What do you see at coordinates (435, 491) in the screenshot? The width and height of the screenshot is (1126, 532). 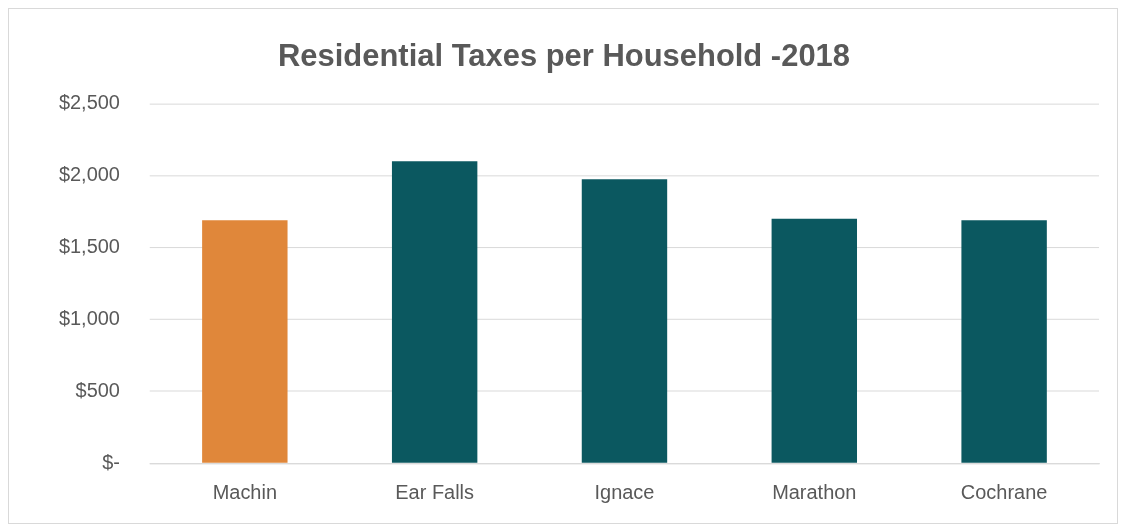 I see `x-tick-label: Ear Falls` at bounding box center [435, 491].